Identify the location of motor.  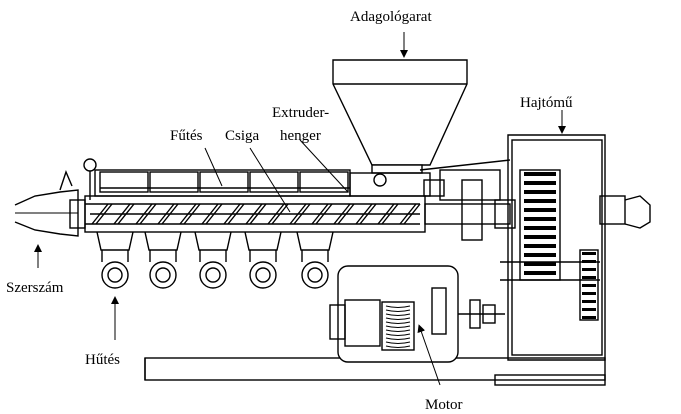
(417, 314).